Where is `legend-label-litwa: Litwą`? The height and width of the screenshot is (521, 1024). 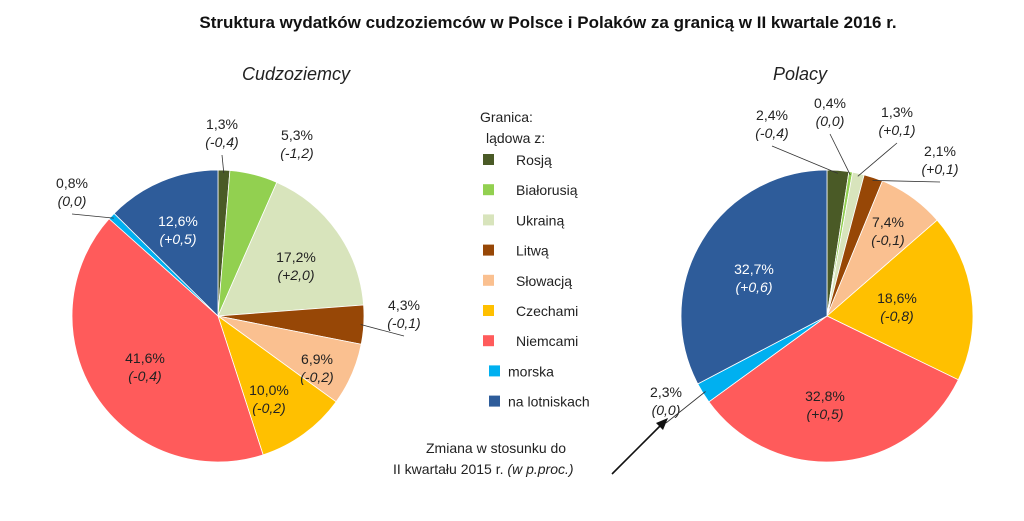 legend-label-litwa: Litwą is located at coordinates (532, 251).